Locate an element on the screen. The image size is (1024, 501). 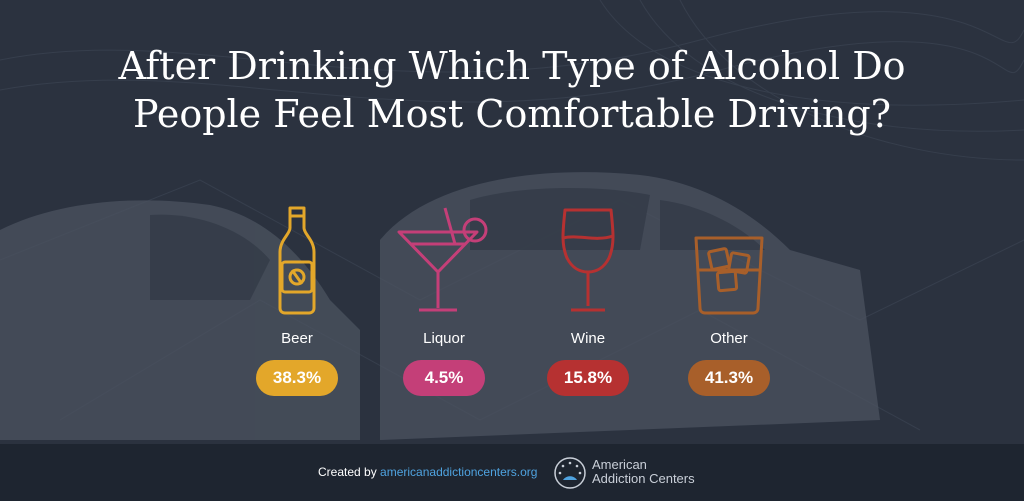
item-beer: Beer 38.3% is located at coordinates (297, 298).